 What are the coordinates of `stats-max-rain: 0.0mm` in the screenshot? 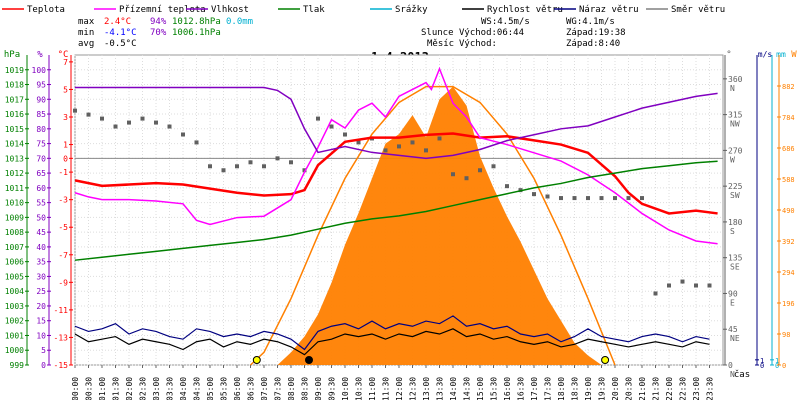 It's located at (239, 22).